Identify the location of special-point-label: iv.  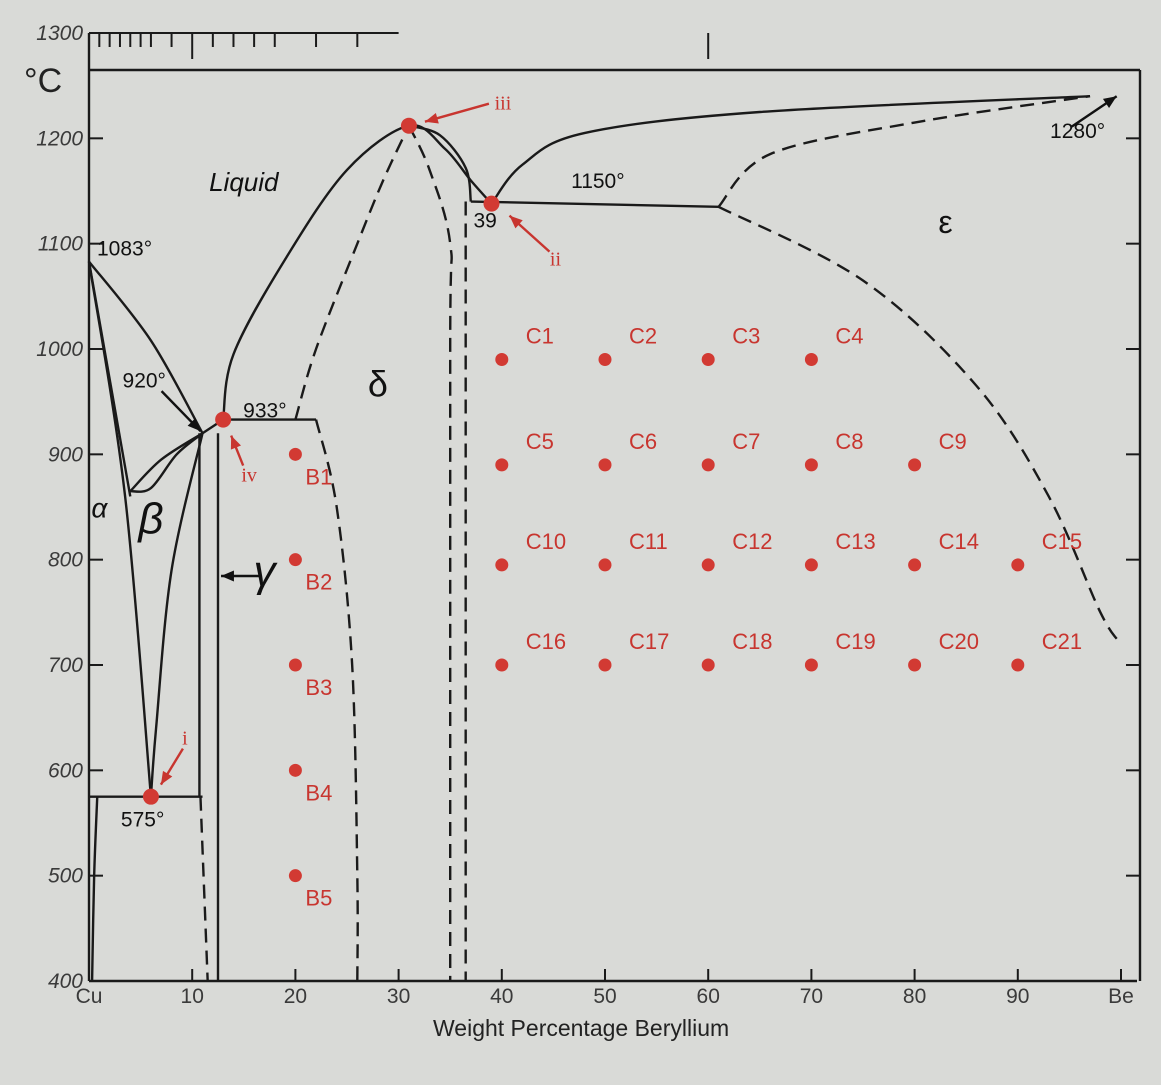
(249, 476).